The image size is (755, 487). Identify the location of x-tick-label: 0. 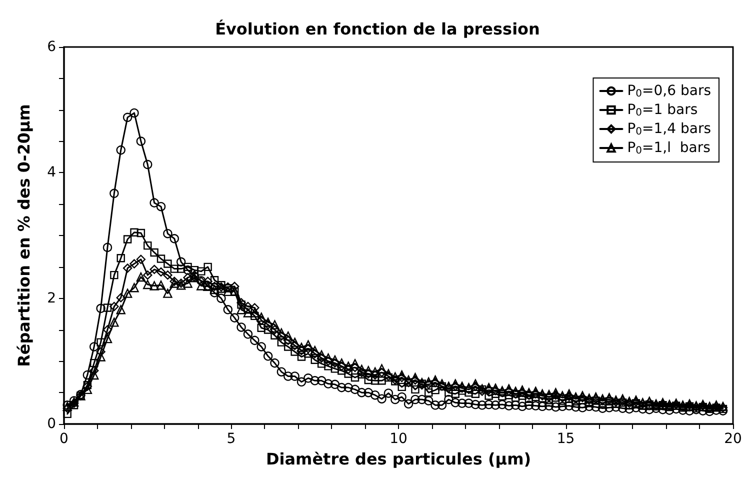
(64, 439).